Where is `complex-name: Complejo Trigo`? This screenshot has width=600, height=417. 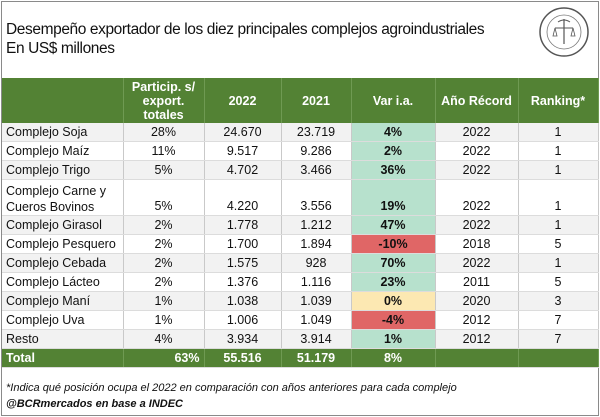
complex-name: Complejo Trigo is located at coordinates (63, 170).